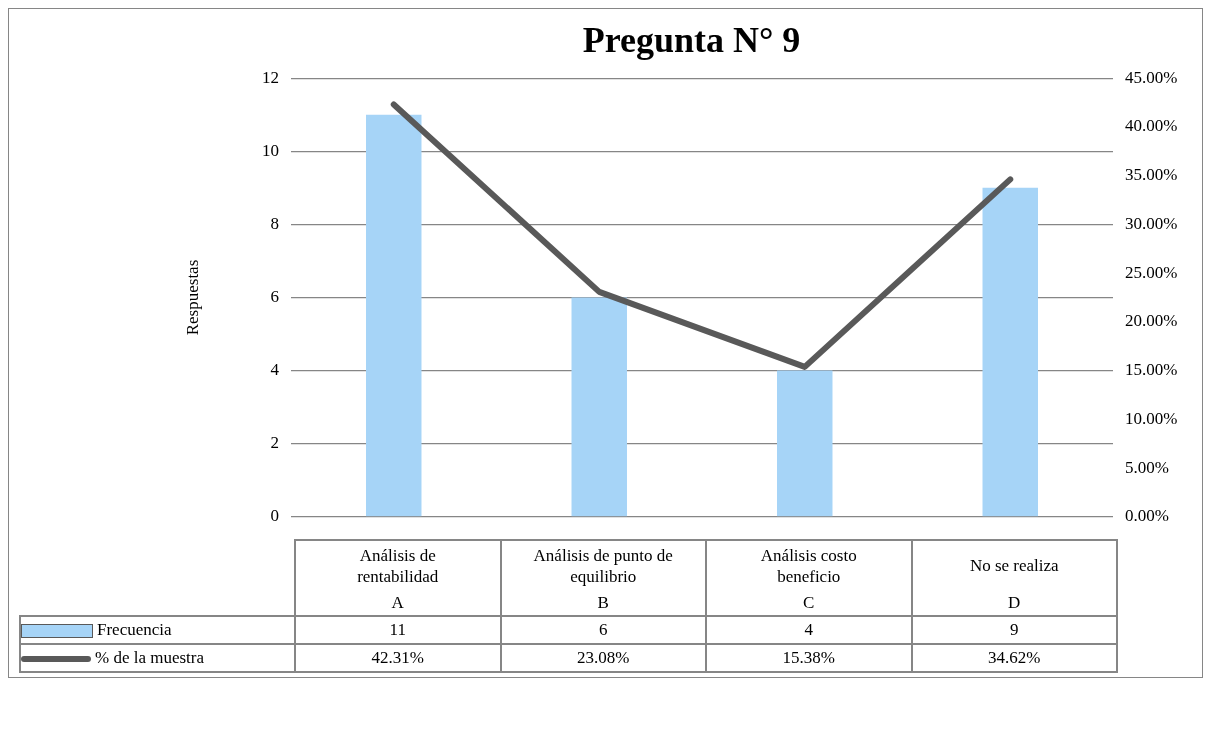 The width and height of the screenshot is (1211, 735). I want to click on y-tick-label: 10, so click(270, 150).